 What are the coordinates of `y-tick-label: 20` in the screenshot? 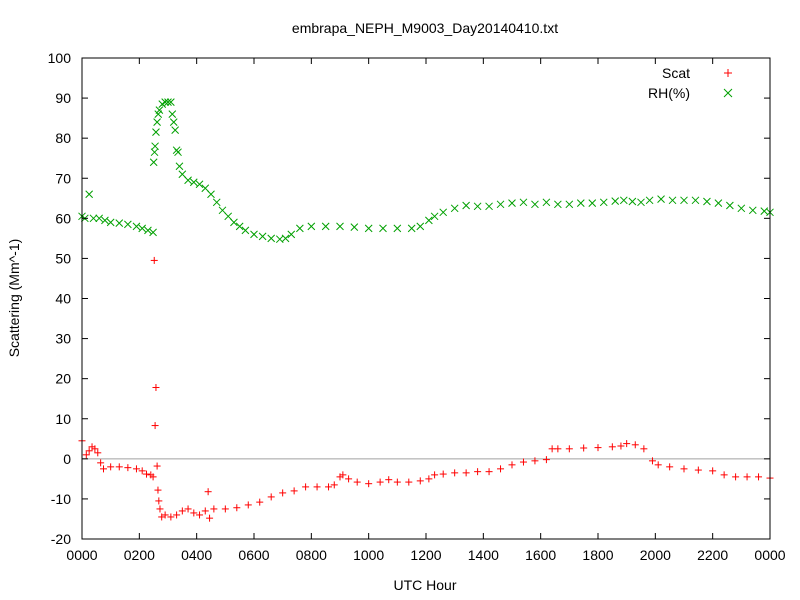 It's located at (63, 379).